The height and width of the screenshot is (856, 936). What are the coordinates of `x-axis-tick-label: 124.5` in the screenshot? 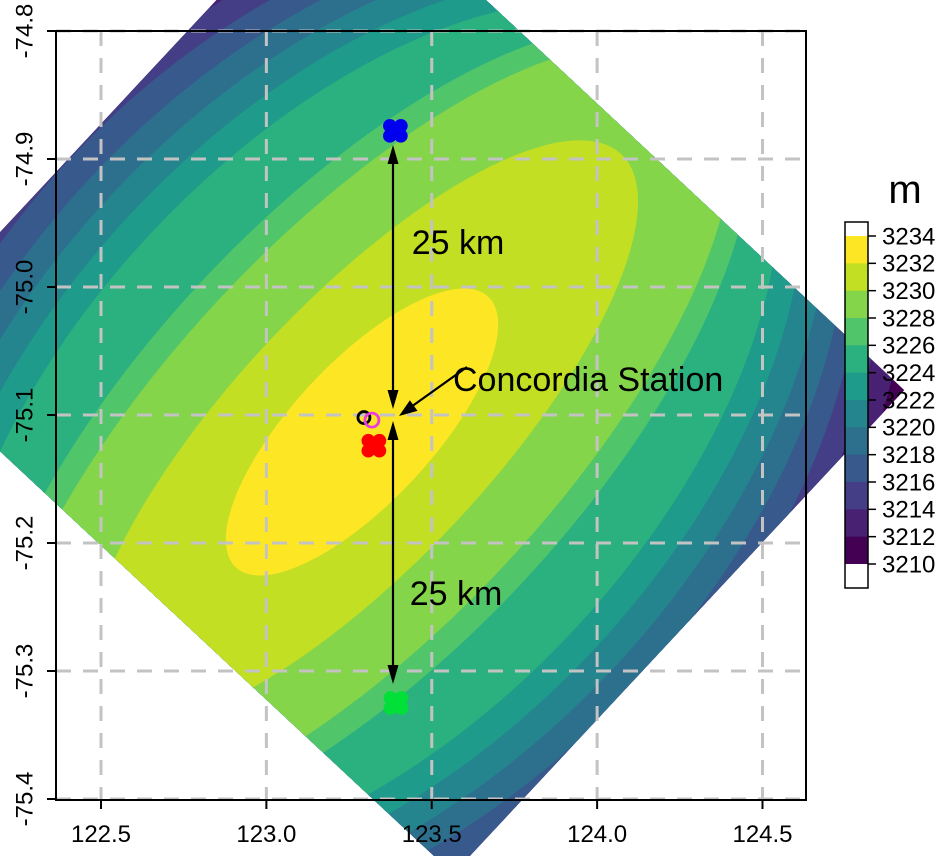 It's located at (762, 834).